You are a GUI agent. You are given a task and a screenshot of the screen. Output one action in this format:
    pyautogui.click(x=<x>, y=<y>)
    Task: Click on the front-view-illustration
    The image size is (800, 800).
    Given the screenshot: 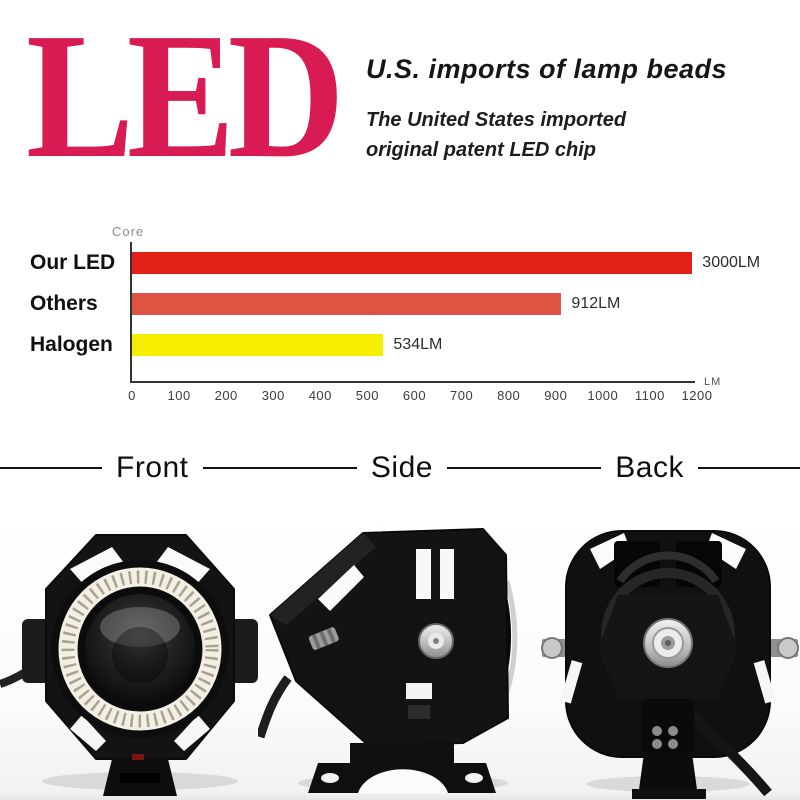 What is the action you would take?
    pyautogui.click(x=129, y=665)
    